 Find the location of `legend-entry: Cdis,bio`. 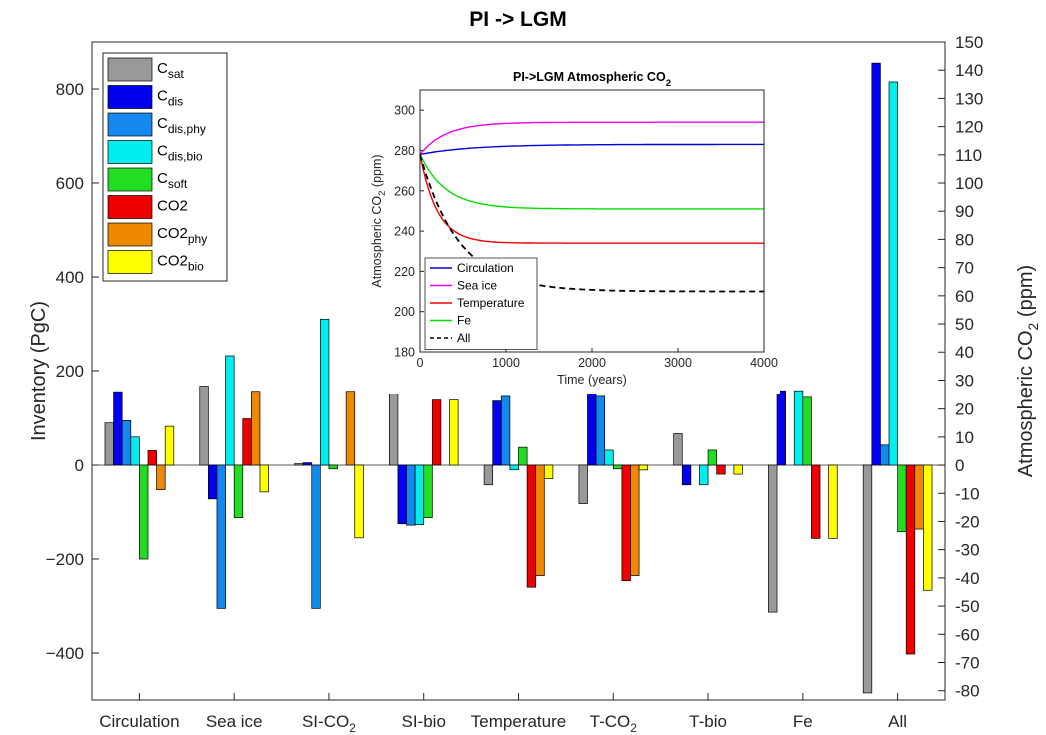

legend-entry: Cdis,bio is located at coordinates (180, 153).